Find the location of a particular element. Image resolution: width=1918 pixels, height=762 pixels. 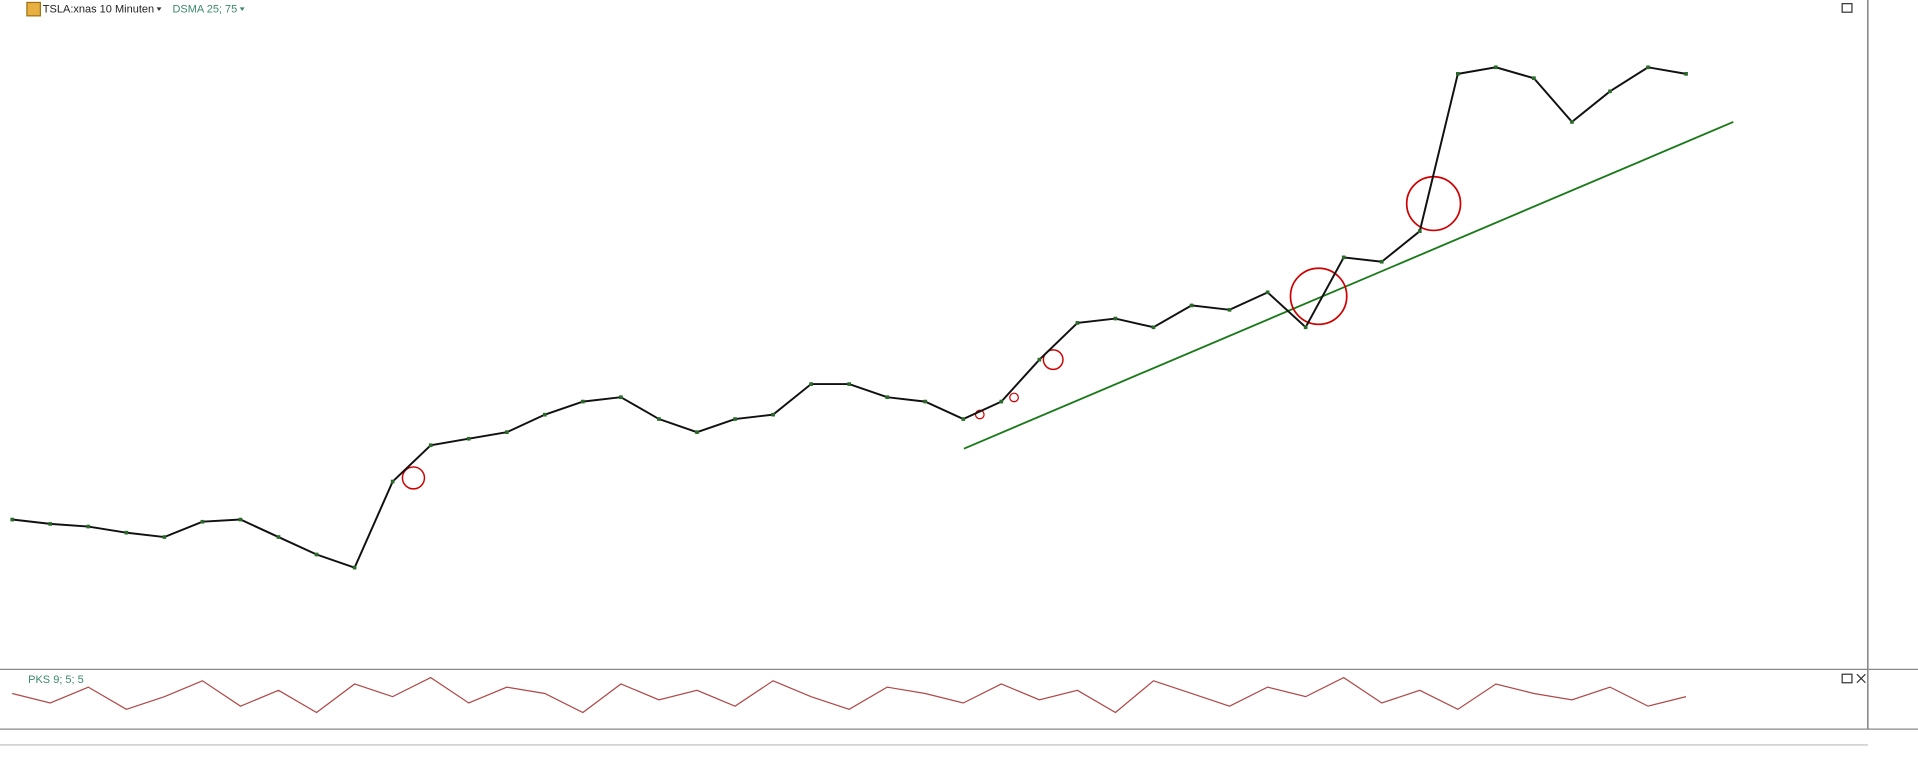

oscillator-line is located at coordinates (849, 695).